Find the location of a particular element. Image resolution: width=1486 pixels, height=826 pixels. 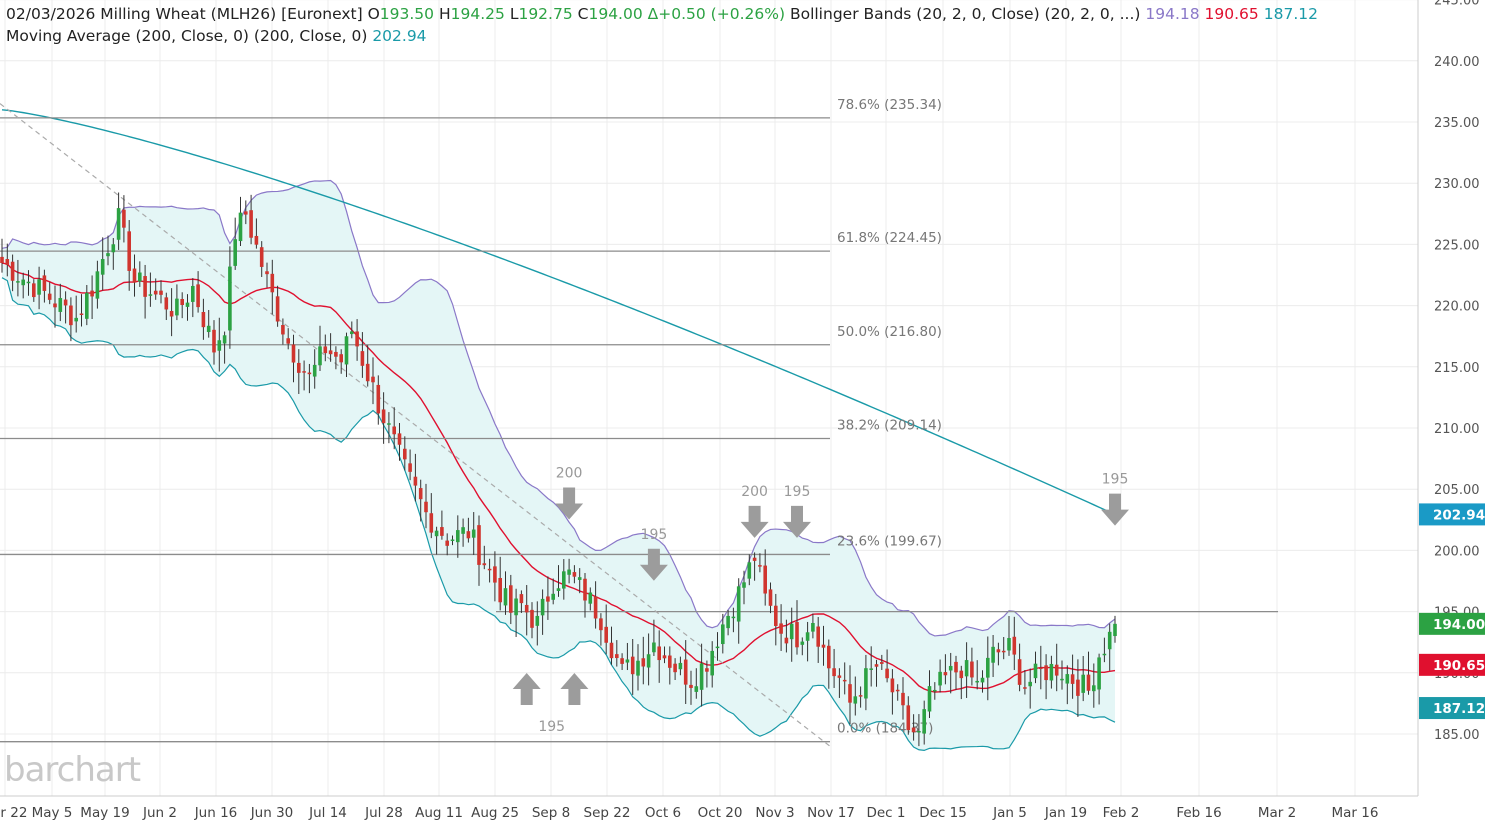

y-tick-label: 235.00 is located at coordinates (1457, 123).